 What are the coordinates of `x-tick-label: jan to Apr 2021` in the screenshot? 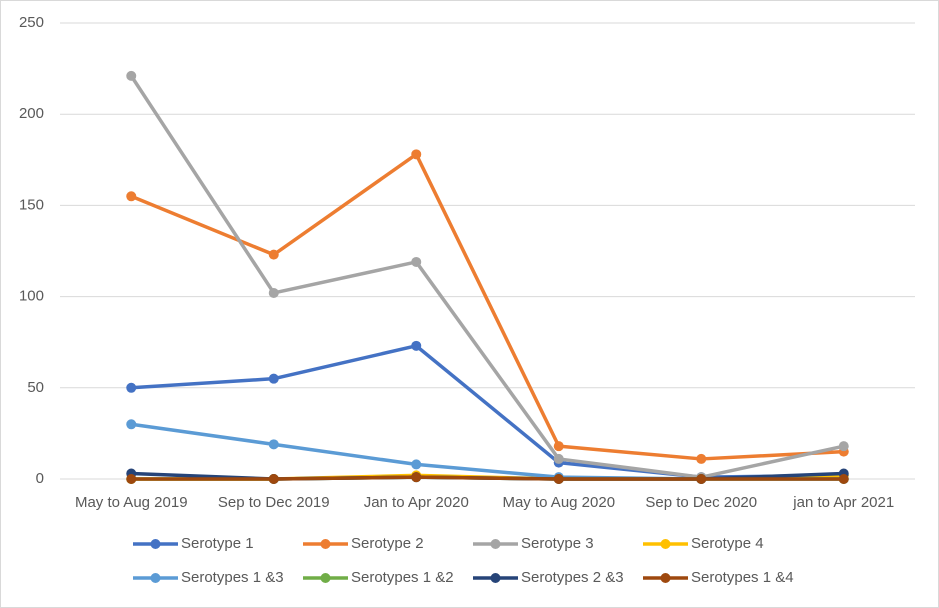 It's located at (843, 502).